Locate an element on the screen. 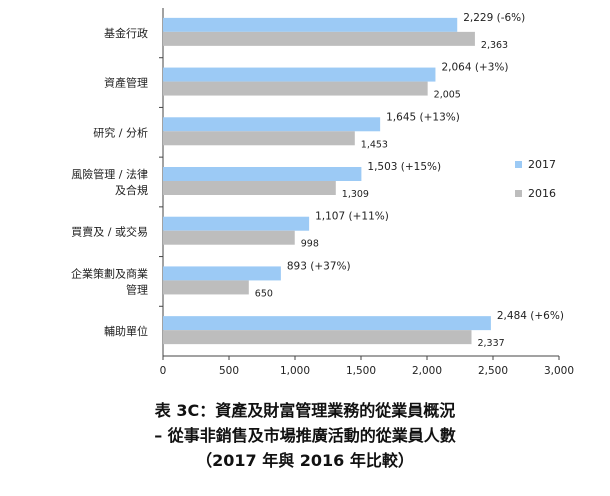 This screenshot has height=496, width=610. caption-line-2: – 從事非銷售及市場推廣活動的從業員人數 is located at coordinates (305, 435).